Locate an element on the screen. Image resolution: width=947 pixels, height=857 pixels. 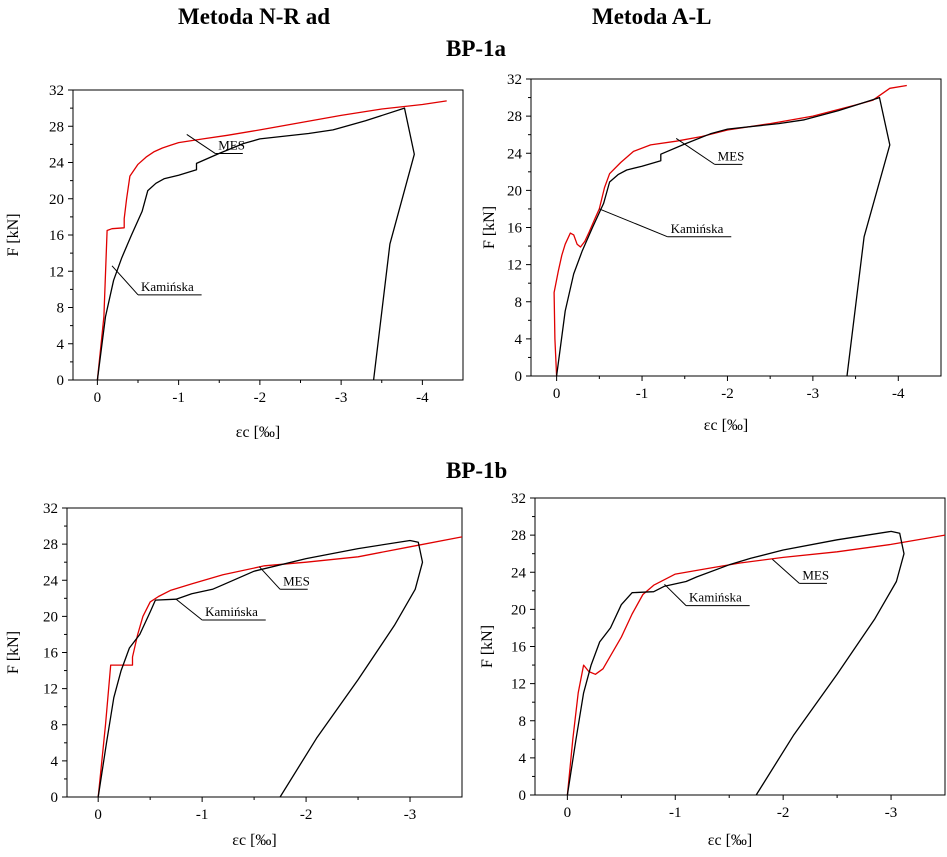
plot-frame is located at coordinates (264, 652).